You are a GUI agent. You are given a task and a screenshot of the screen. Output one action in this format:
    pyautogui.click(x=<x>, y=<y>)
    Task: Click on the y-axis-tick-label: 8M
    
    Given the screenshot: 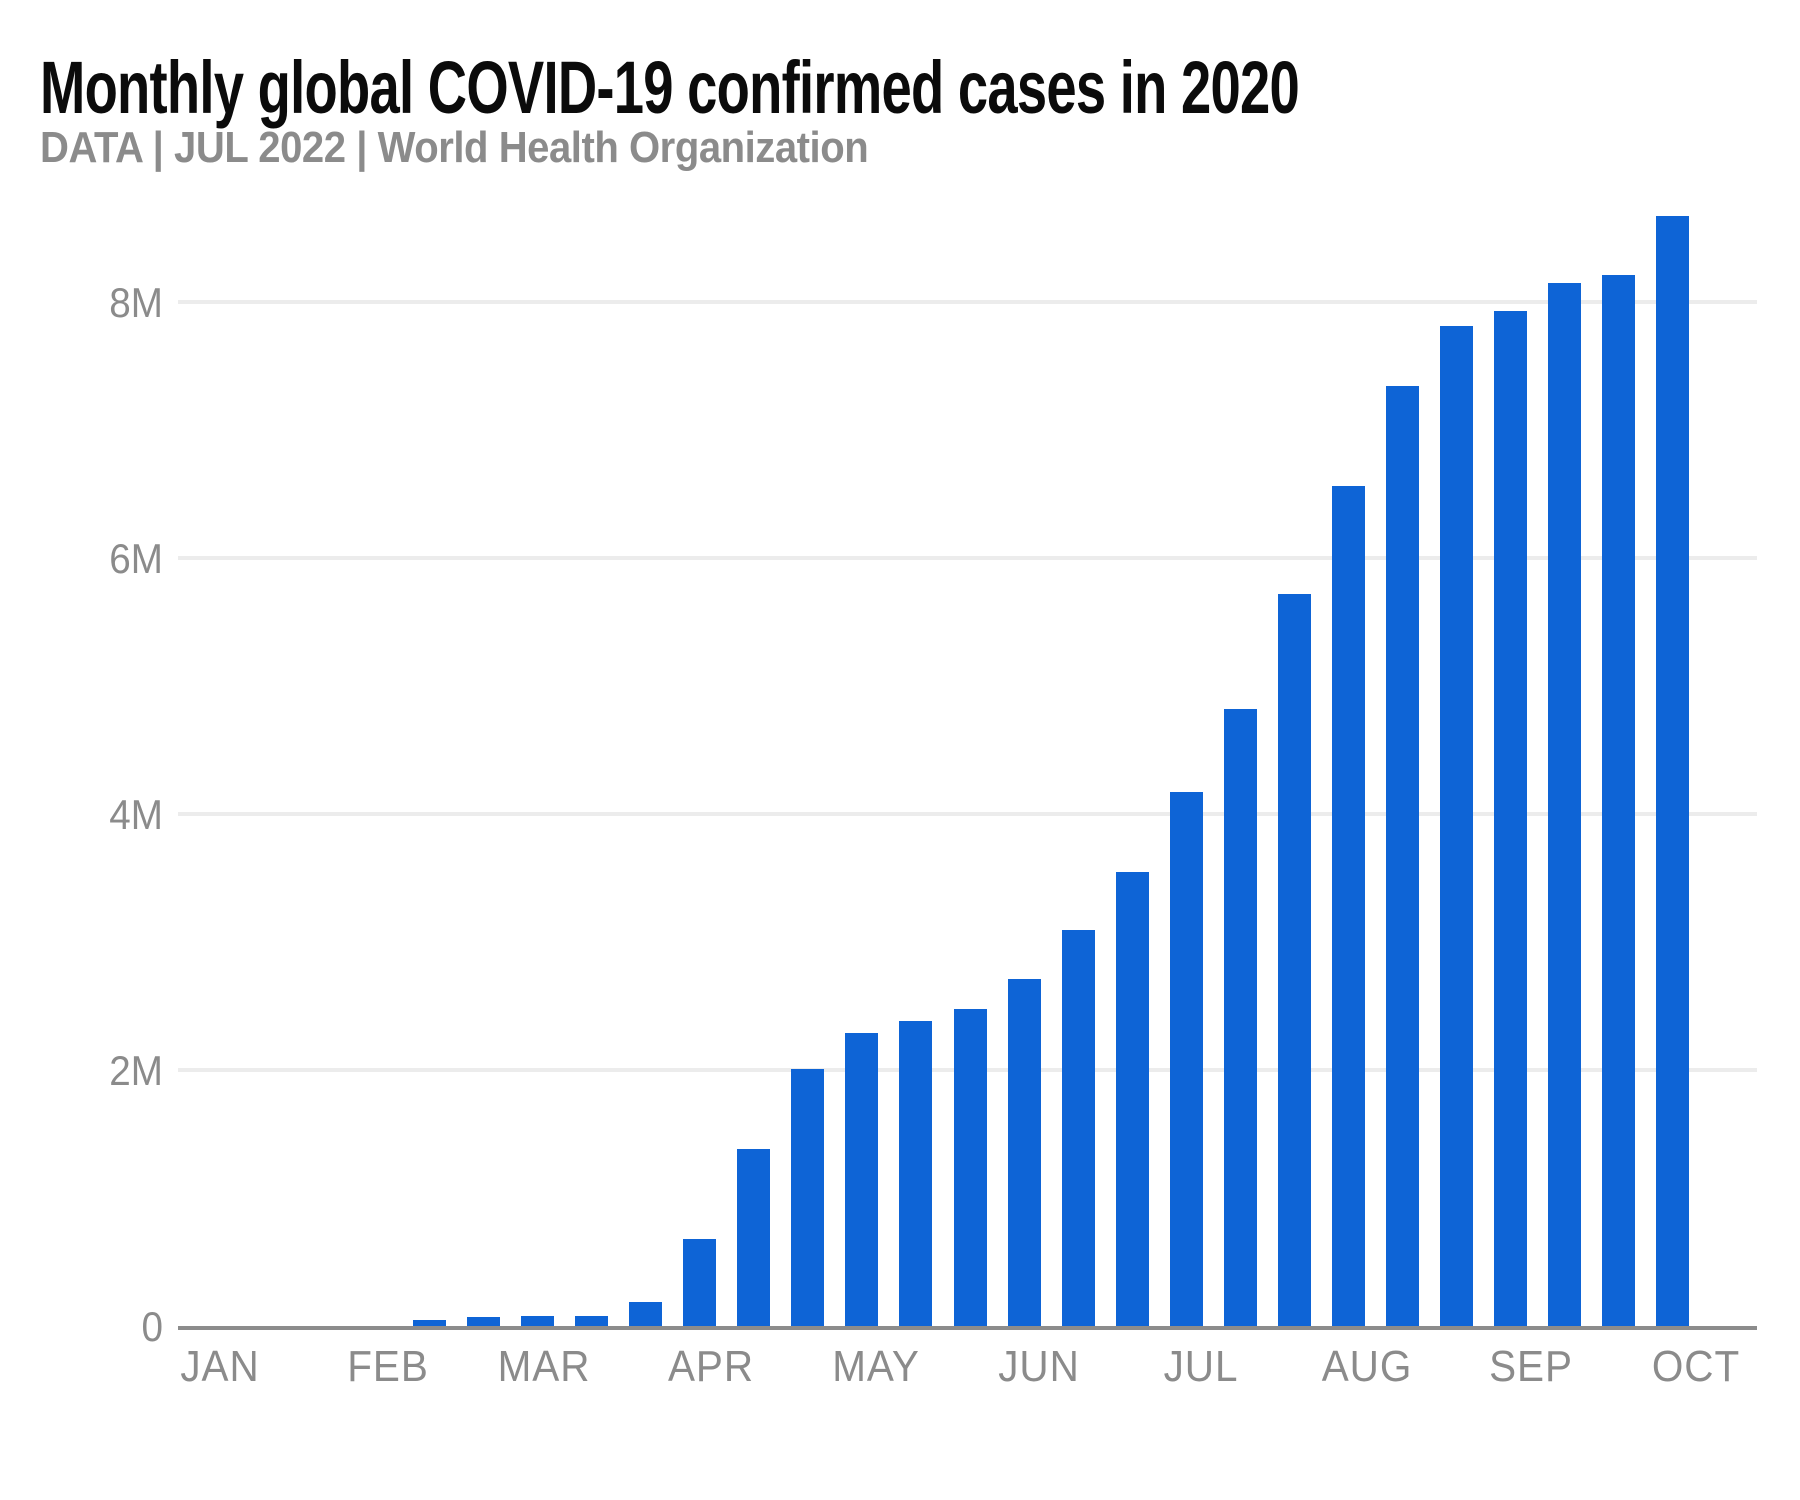 What is the action you would take?
    pyautogui.click(x=136, y=302)
    